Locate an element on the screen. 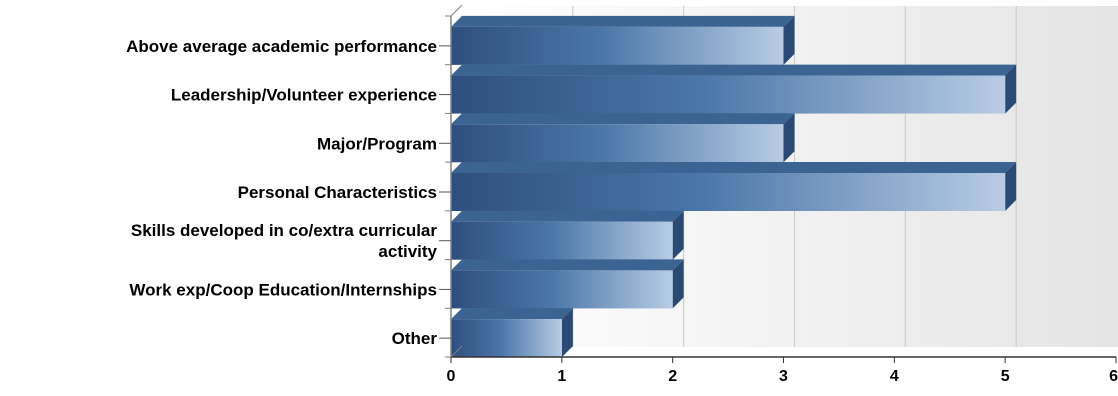 This screenshot has height=396, width=1118. x-tick-label: 3 is located at coordinates (783, 376).